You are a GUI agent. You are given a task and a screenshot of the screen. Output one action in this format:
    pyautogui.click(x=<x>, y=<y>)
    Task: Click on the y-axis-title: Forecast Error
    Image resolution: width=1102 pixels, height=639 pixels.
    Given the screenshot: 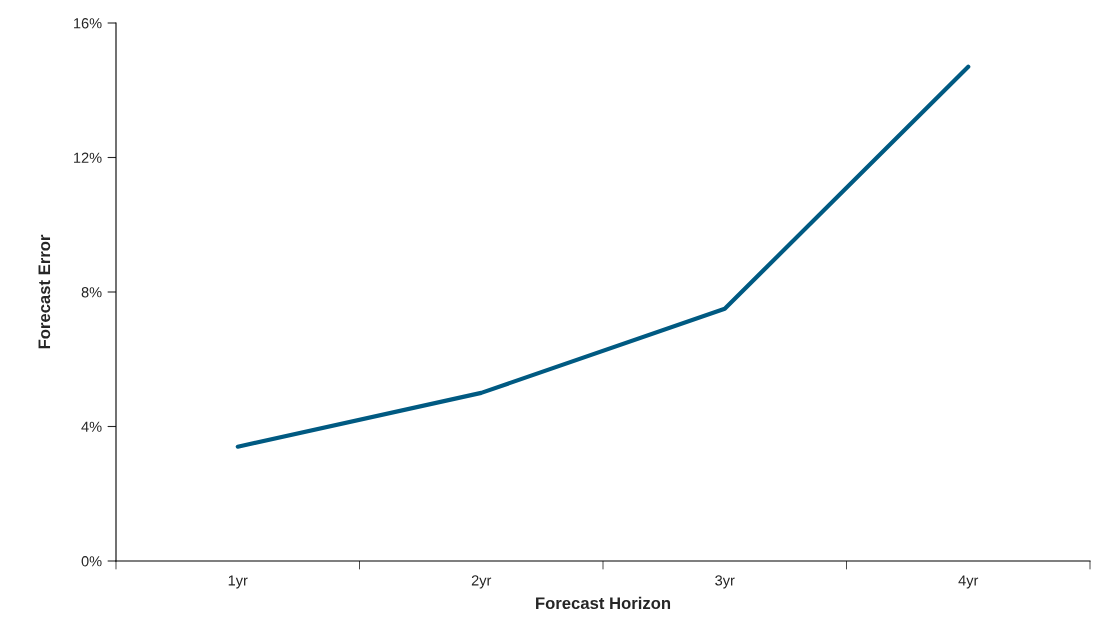 What is the action you would take?
    pyautogui.click(x=44, y=291)
    